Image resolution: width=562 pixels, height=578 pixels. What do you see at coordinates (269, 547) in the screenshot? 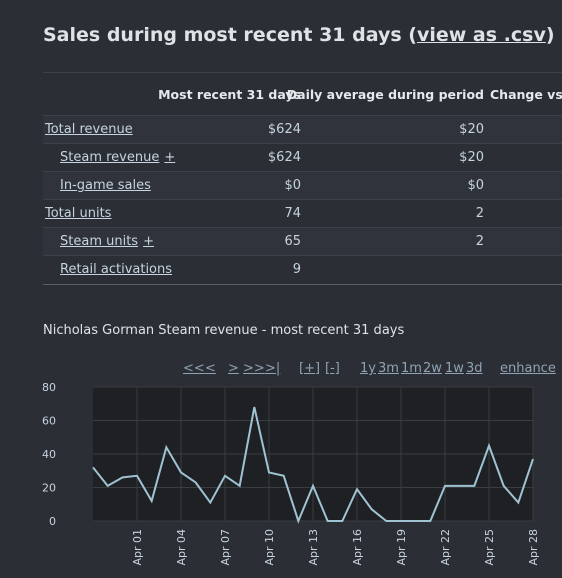
I see `x-tick-label: Apr 10` at bounding box center [269, 547].